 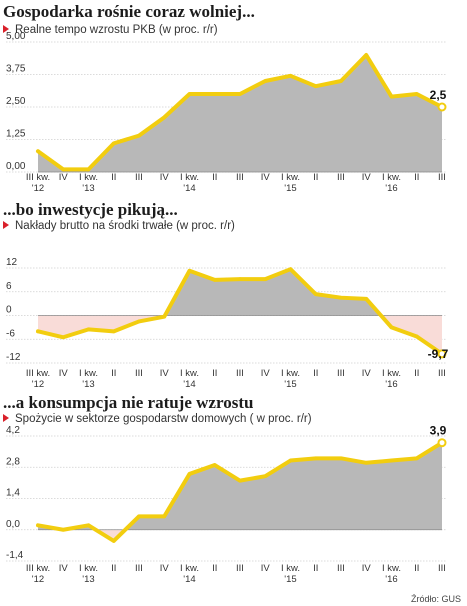 I want to click on x-tick-label-line: '13, so click(x=88, y=579).